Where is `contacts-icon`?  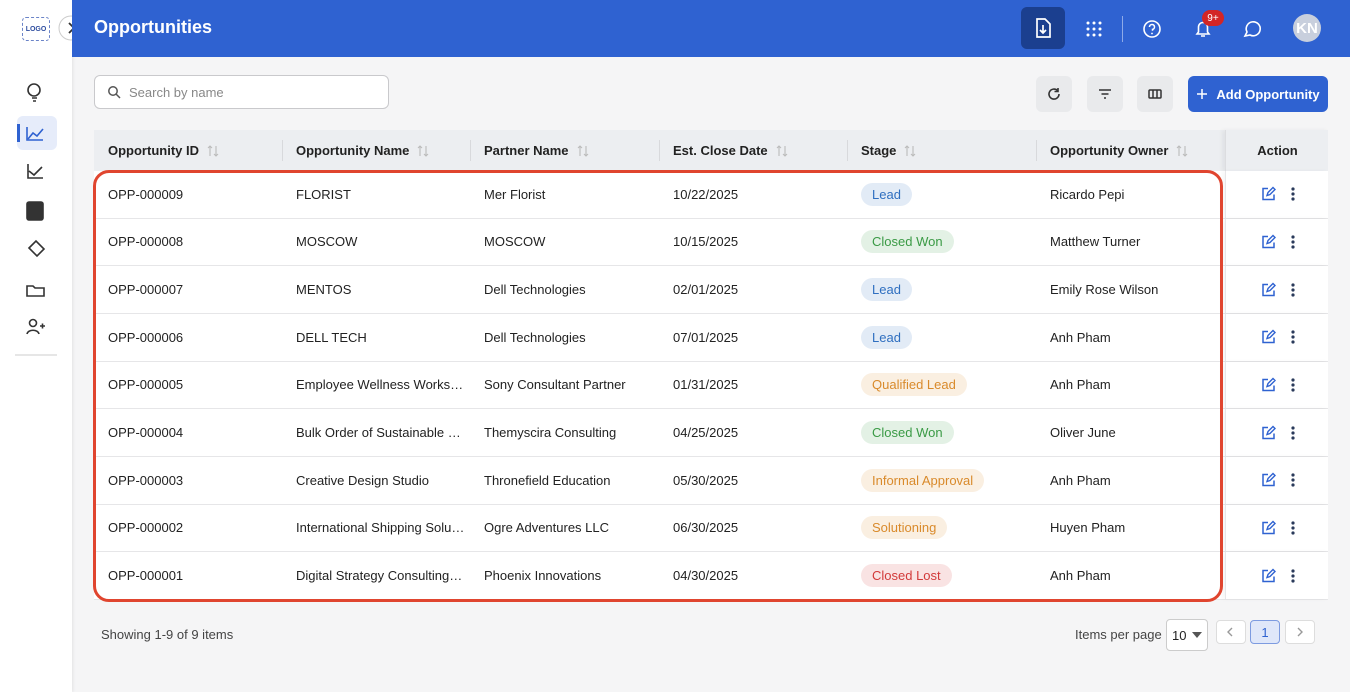 contacts-icon is located at coordinates (35, 211).